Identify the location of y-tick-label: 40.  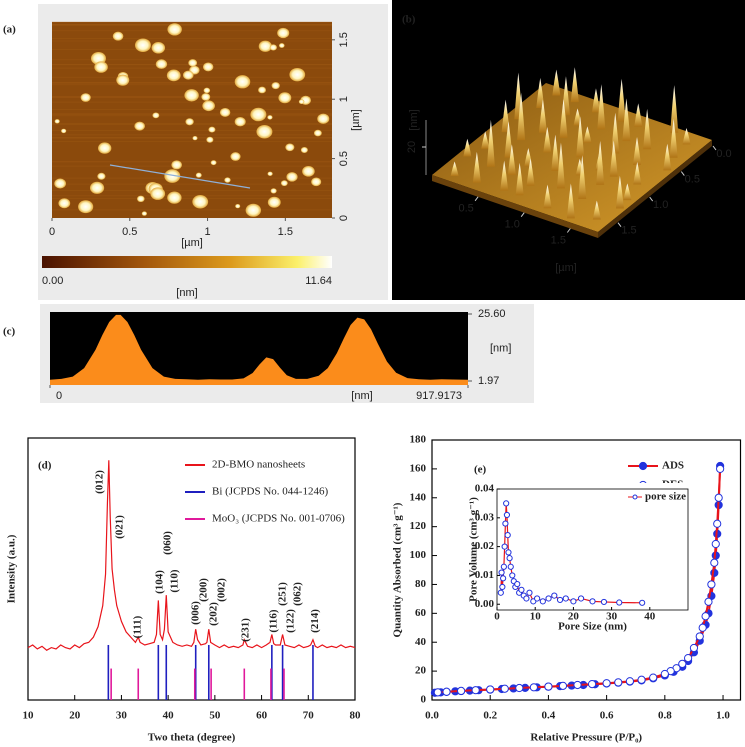
(421, 642).